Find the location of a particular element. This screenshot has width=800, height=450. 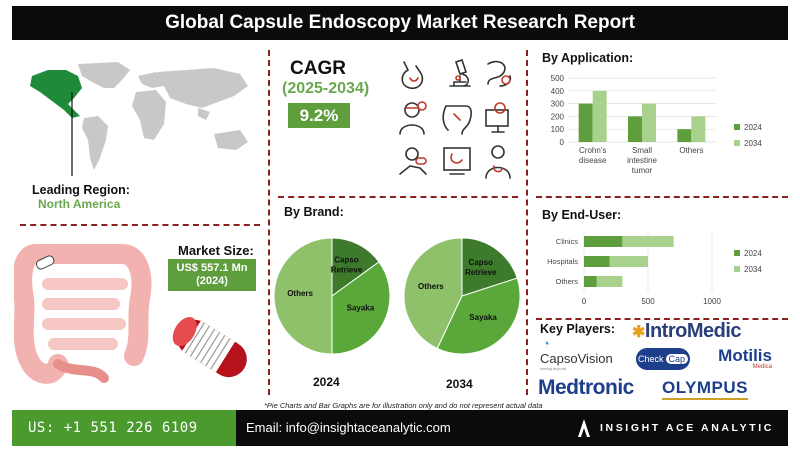

end-user-title: By End-User: is located at coordinates (582, 215).